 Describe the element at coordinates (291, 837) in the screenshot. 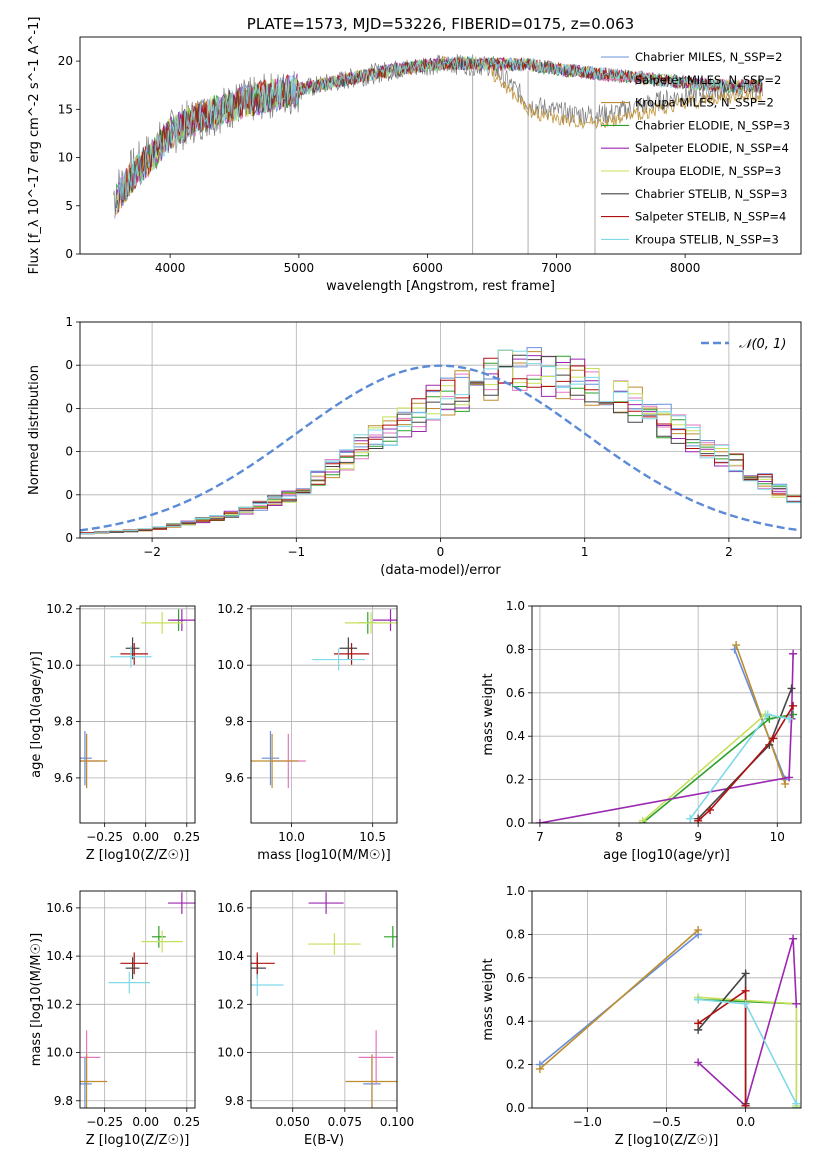

I see `x-tick-label: 10.0` at that location.